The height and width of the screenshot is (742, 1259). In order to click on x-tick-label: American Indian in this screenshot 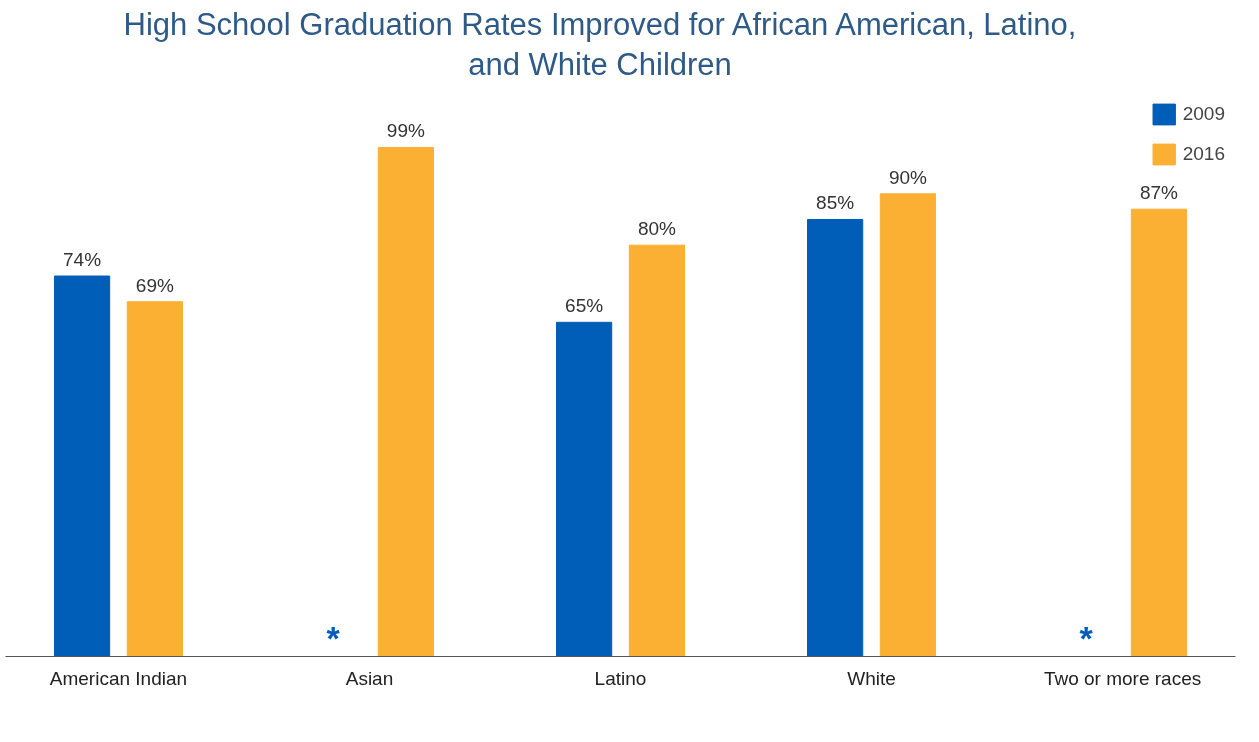, I will do `click(118, 678)`.